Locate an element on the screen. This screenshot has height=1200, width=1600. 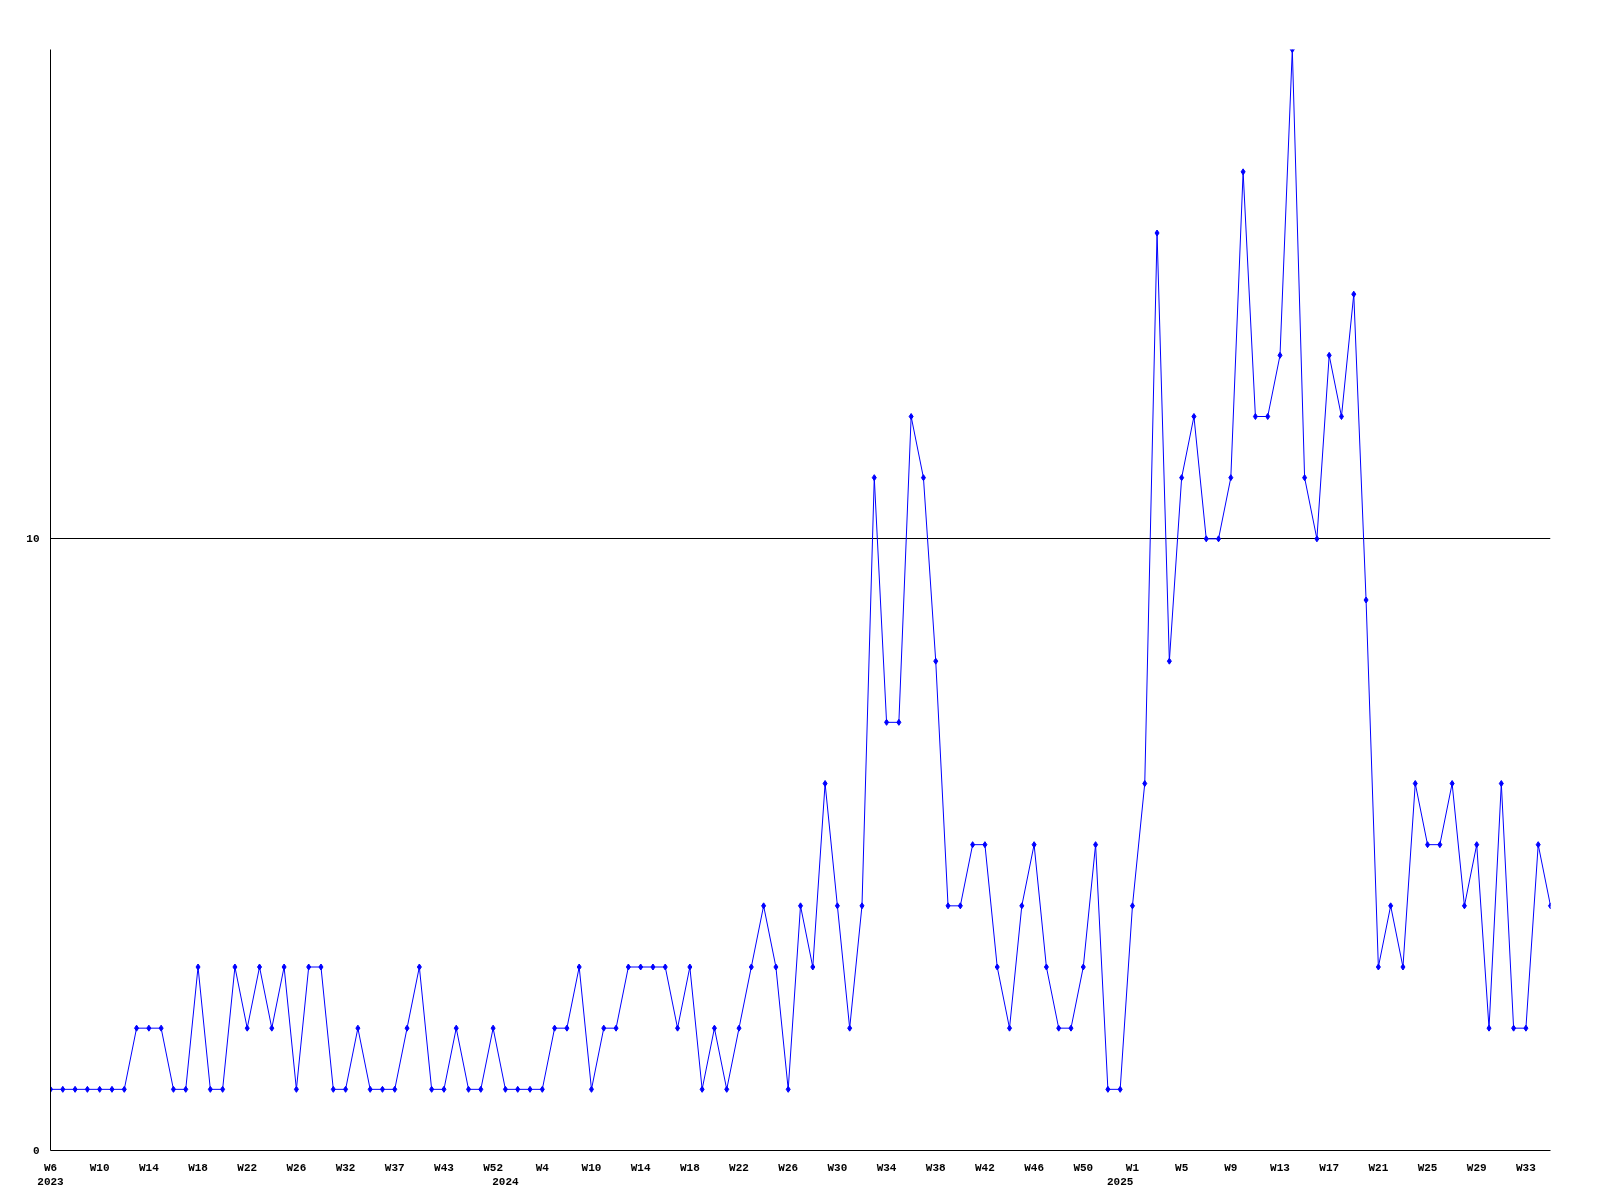
x-tick-label: W52 is located at coordinates (493, 1167).